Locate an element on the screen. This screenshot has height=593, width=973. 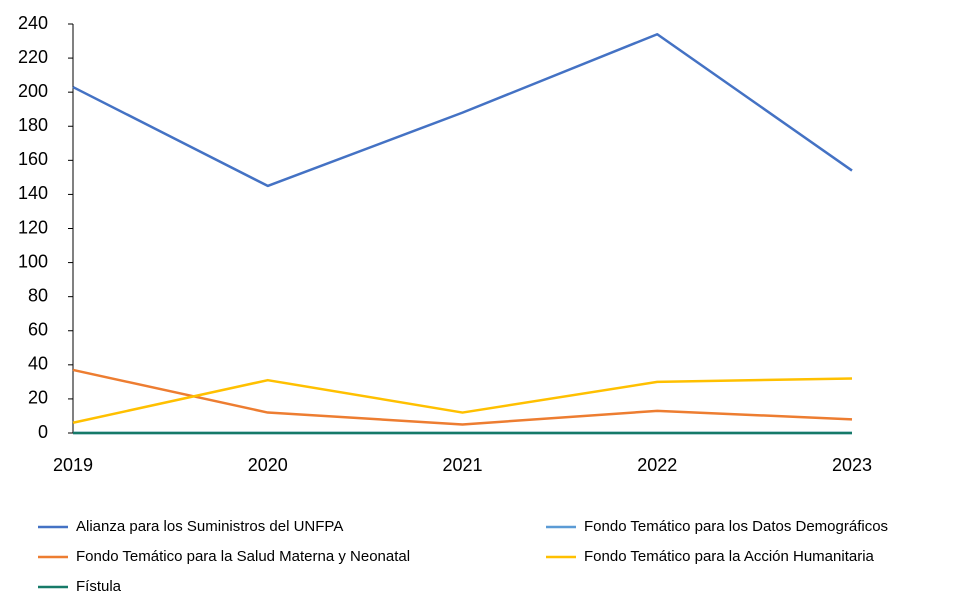
y-tick-label: 160 is located at coordinates (33, 159).